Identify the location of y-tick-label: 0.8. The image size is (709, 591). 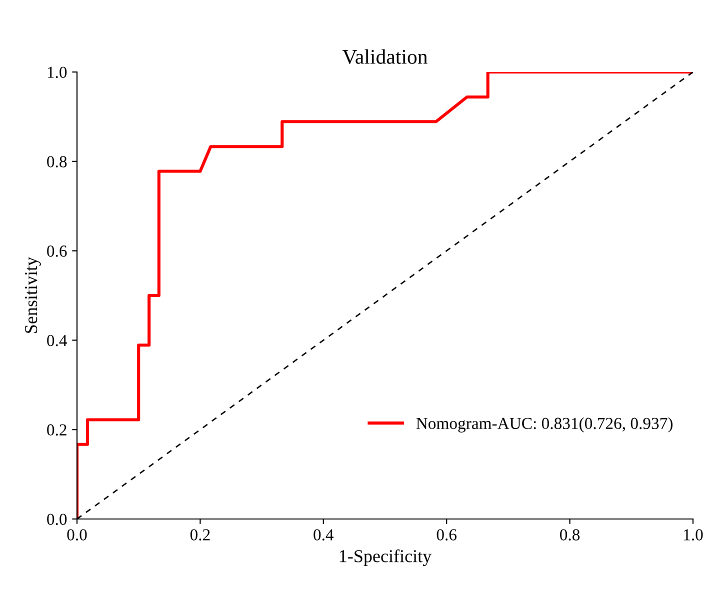
(57, 162).